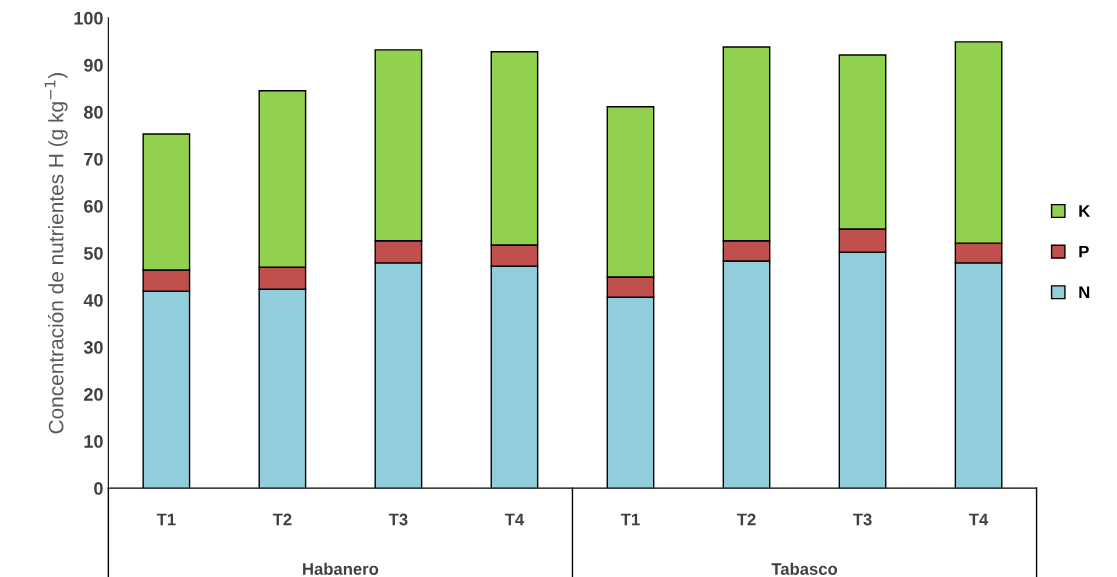 This screenshot has height=577, width=1117. I want to click on y-tick-label: 10, so click(93, 441).